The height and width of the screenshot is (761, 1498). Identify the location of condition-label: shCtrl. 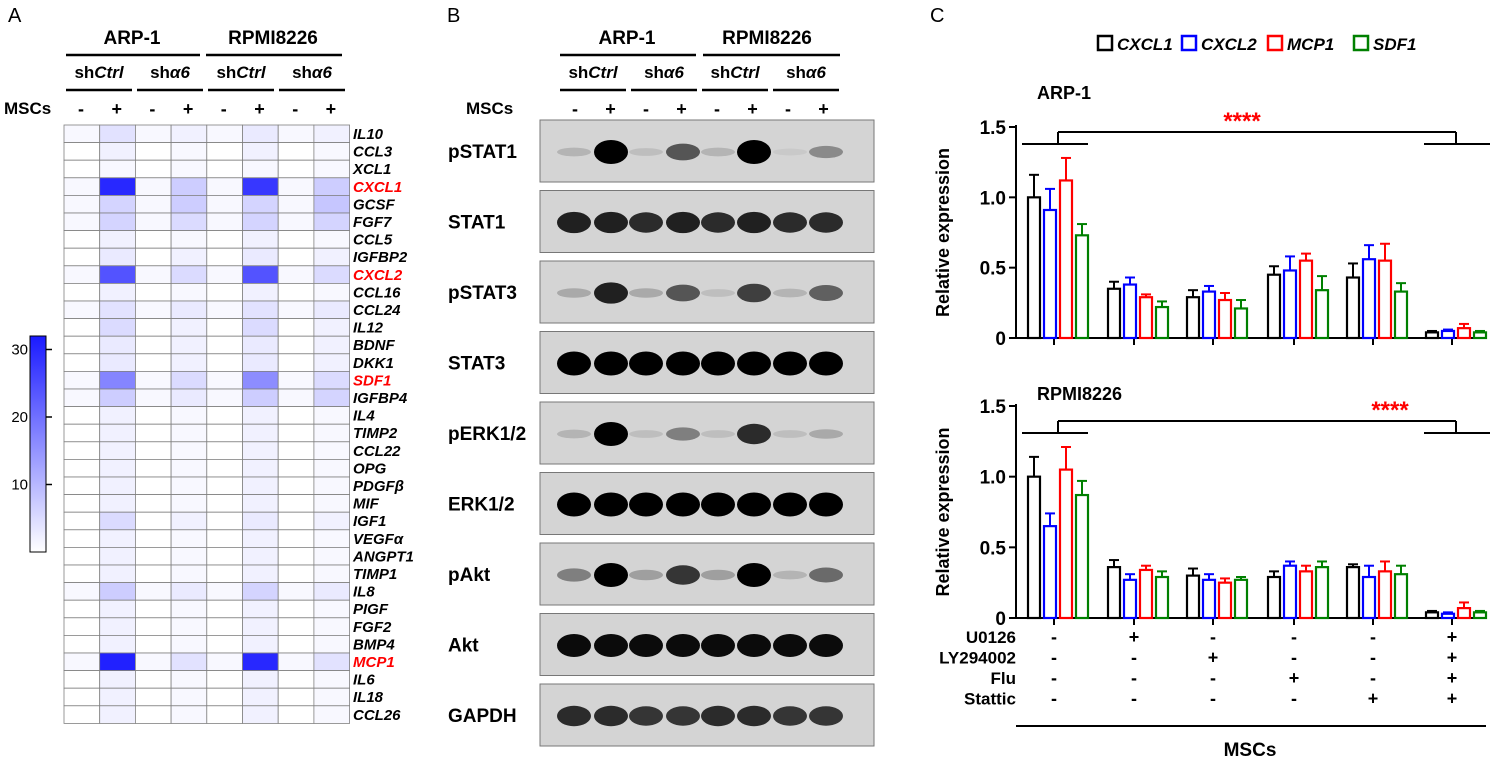
(99, 72).